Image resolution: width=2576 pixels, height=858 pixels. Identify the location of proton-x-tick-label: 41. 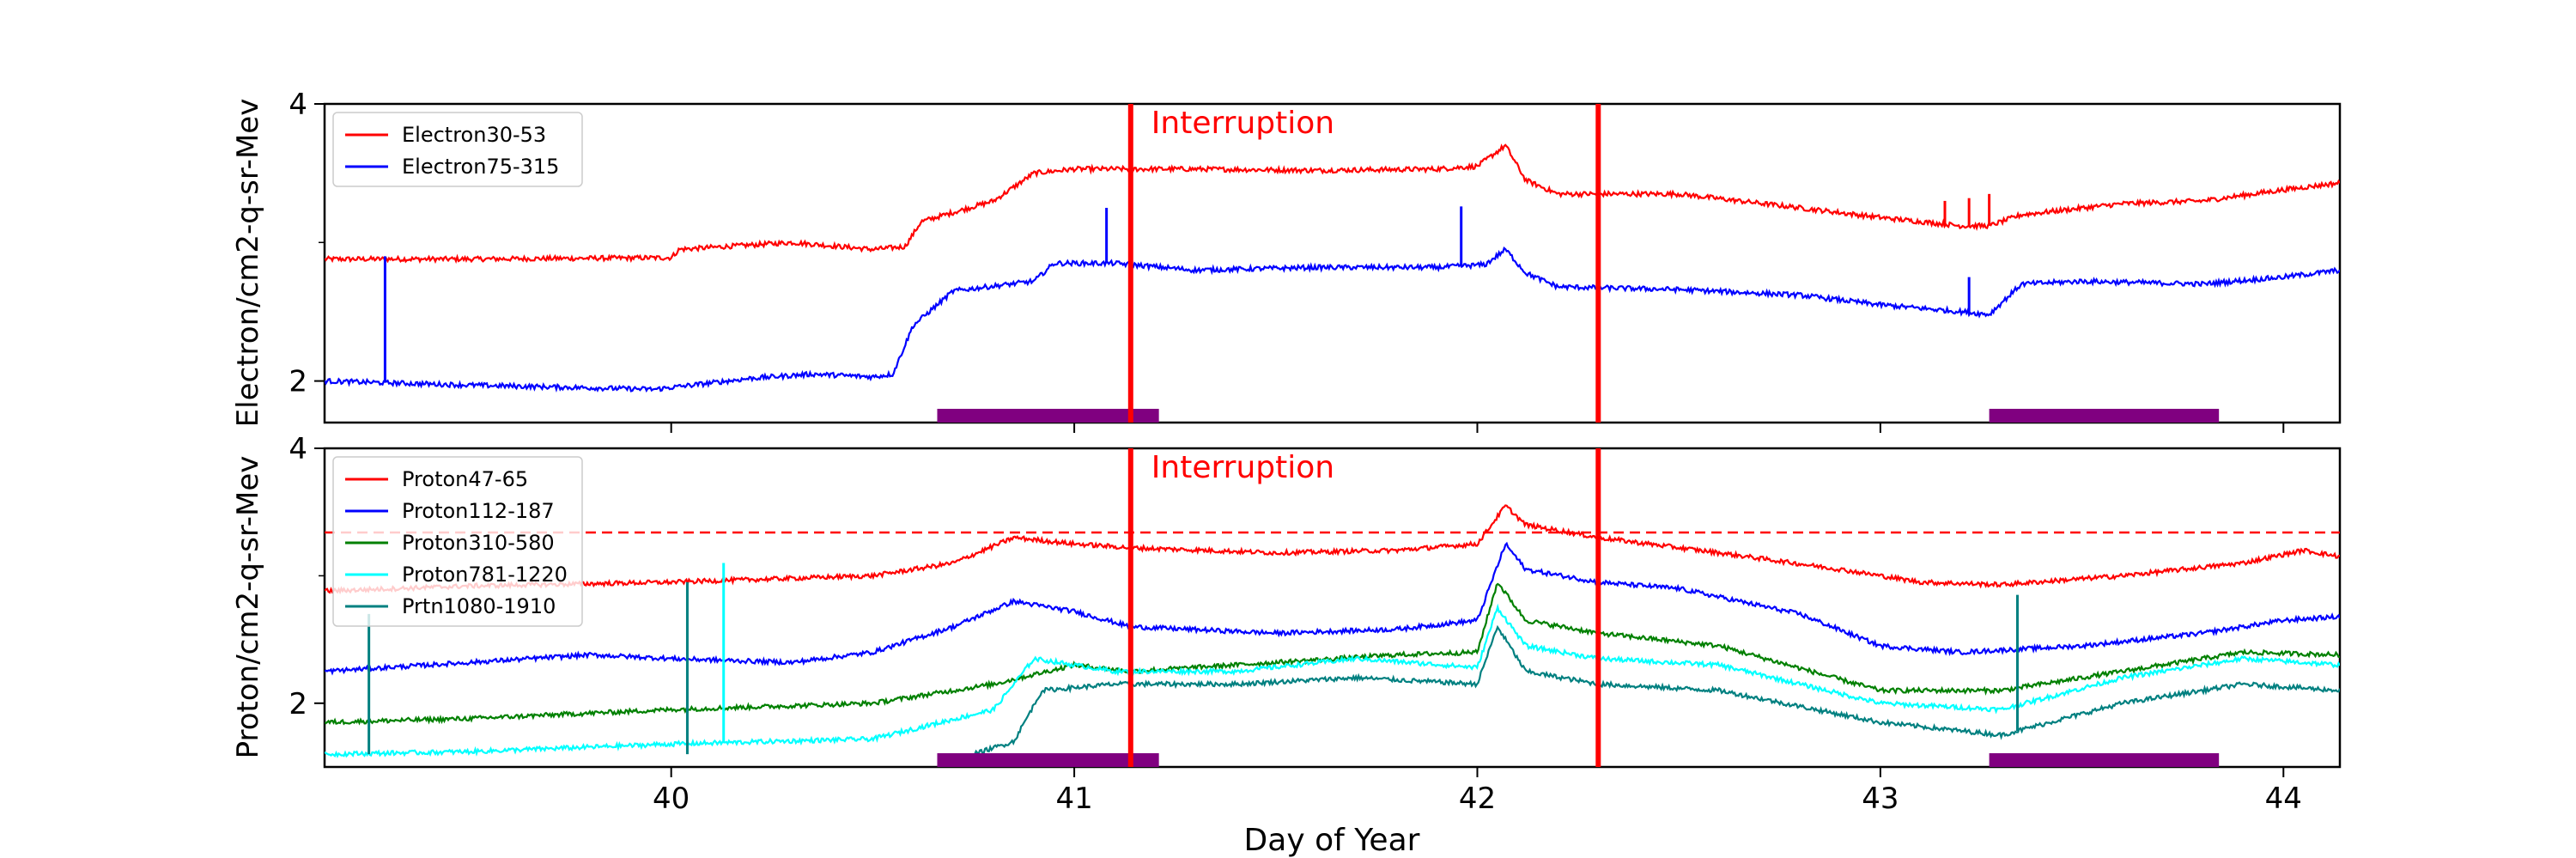
(1074, 799).